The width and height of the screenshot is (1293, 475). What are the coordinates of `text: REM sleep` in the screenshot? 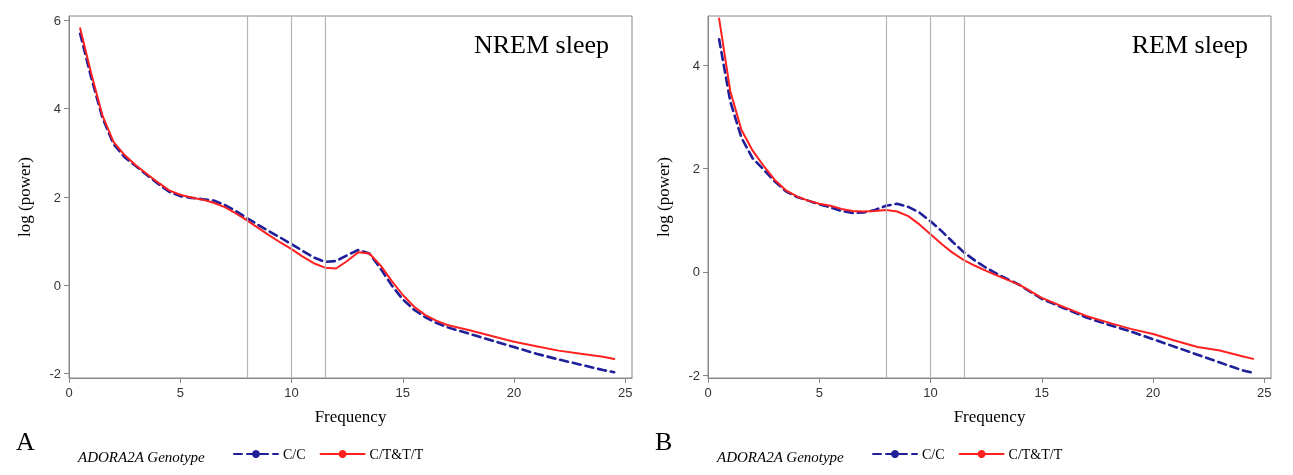 It's located at (1189, 44).